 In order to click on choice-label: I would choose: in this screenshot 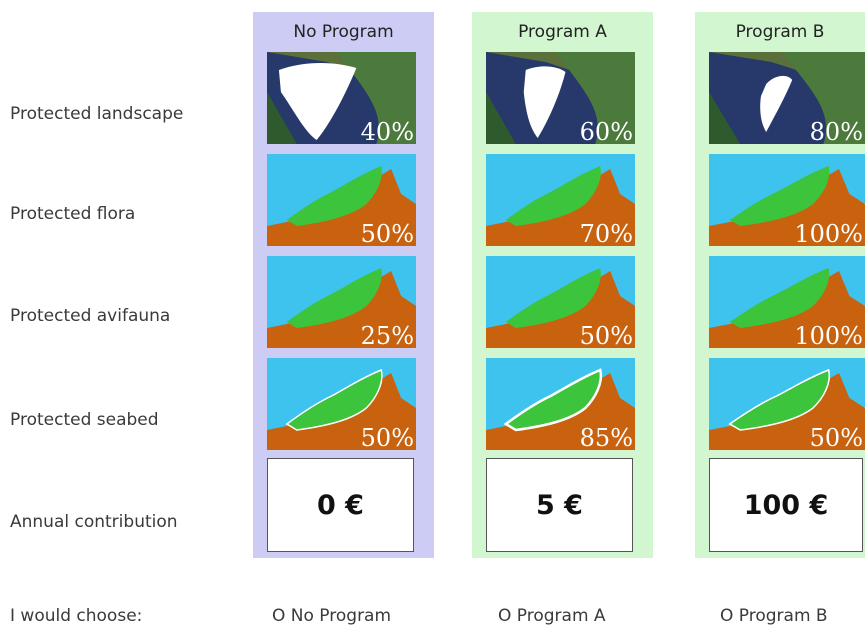, I will do `click(76, 616)`.